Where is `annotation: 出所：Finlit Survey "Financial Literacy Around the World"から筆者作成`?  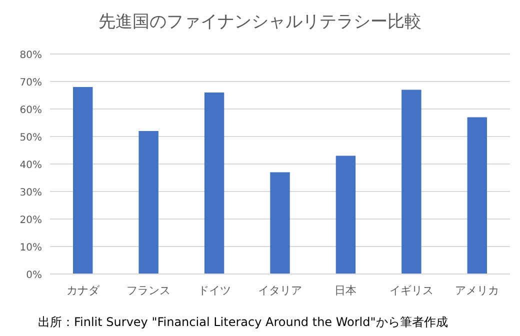
annotation: 出所：Finlit Survey "Financial Literacy Around the World"から筆者作成 is located at coordinates (243, 322).